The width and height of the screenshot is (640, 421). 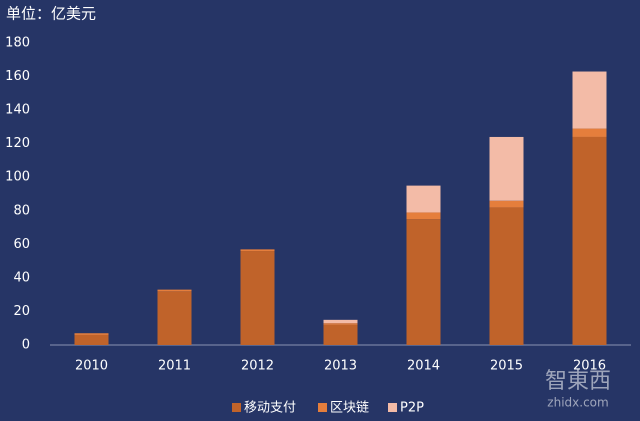 I want to click on y-tick-label: 20, so click(x=21, y=311).